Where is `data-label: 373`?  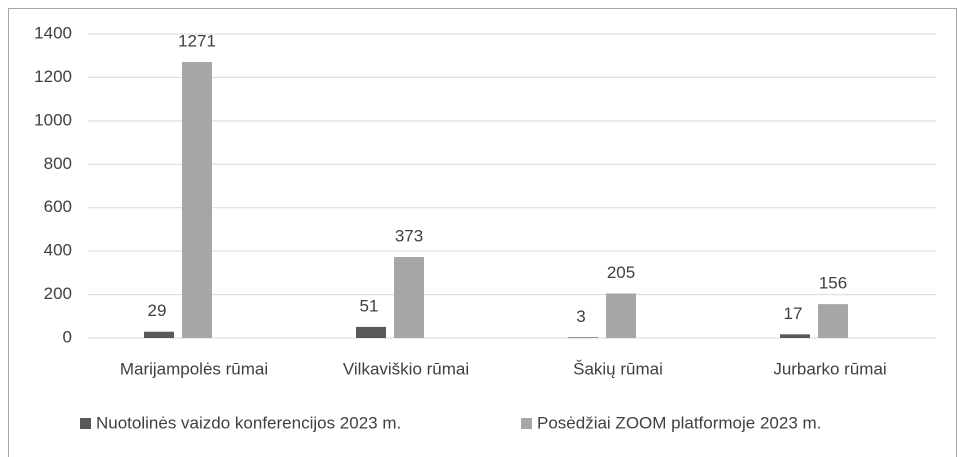
data-label: 373 is located at coordinates (409, 235).